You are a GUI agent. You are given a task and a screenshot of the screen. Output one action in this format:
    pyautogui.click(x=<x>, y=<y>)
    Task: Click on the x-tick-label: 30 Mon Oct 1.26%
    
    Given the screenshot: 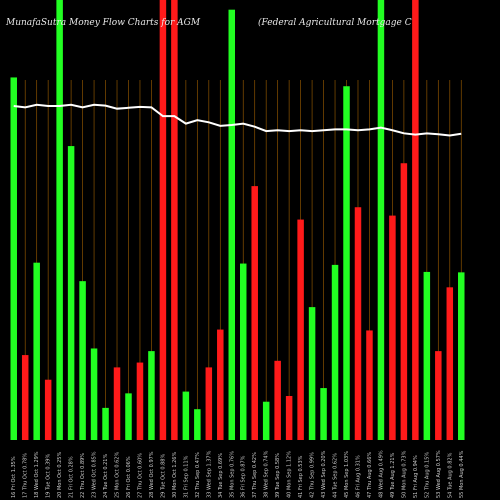 What is the action you would take?
    pyautogui.click(x=175, y=475)
    